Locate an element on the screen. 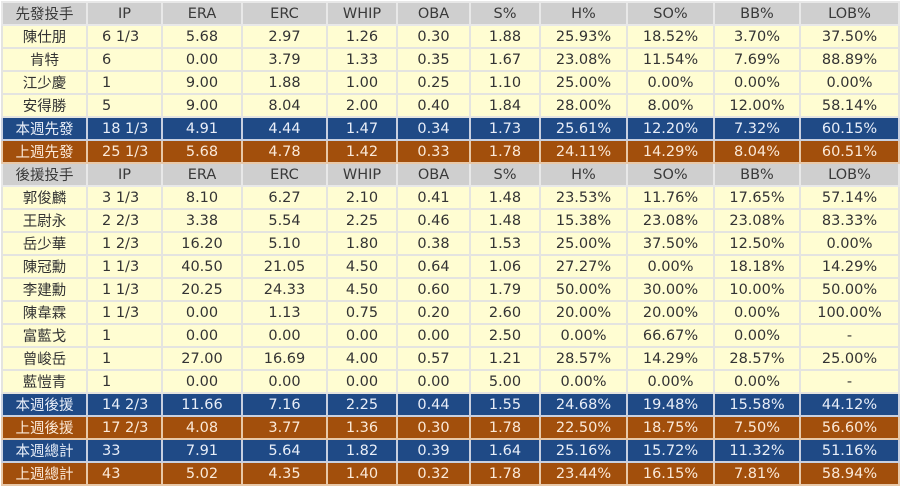 The height and width of the screenshot is (486, 900). cell-whip: 1.33 is located at coordinates (362, 59).